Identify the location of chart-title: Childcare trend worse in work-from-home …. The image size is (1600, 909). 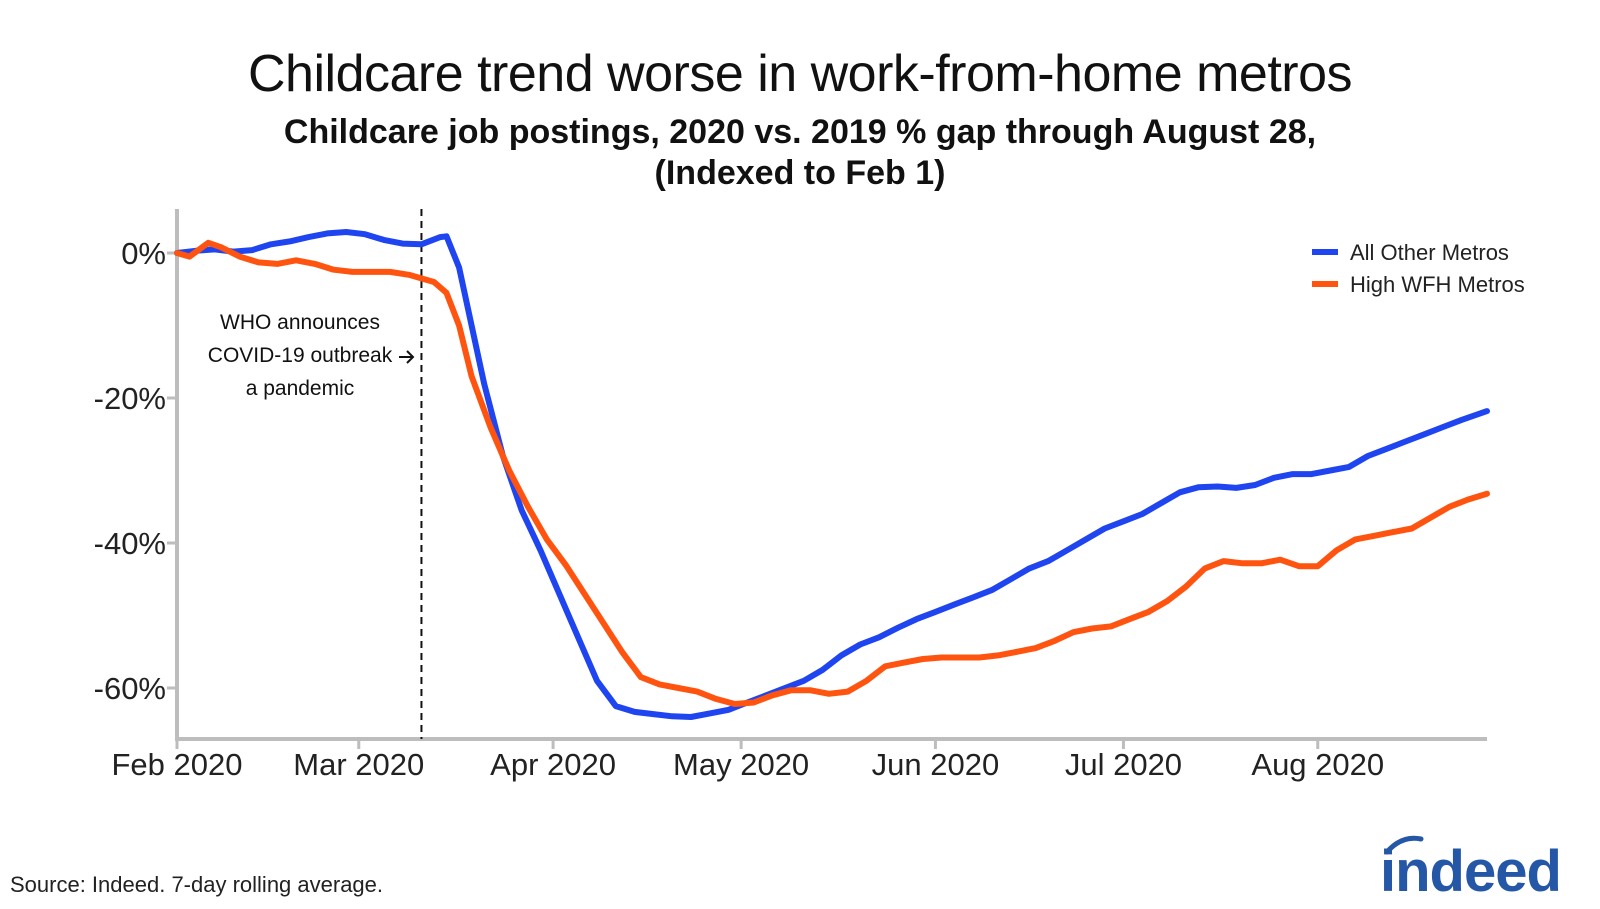
(800, 74).